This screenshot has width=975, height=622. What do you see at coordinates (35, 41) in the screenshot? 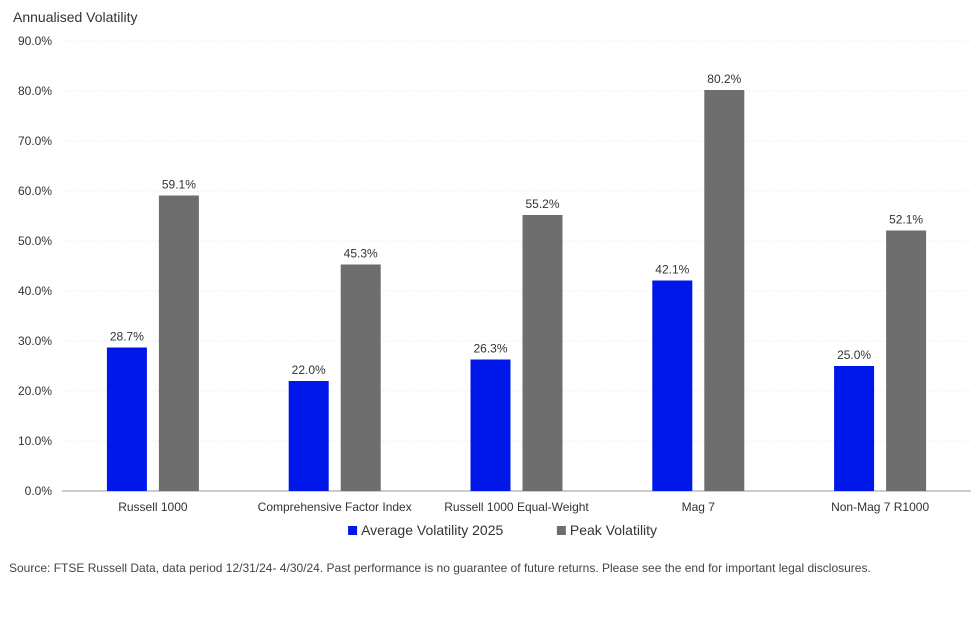
I see `y-tick-label: 90.0%` at bounding box center [35, 41].